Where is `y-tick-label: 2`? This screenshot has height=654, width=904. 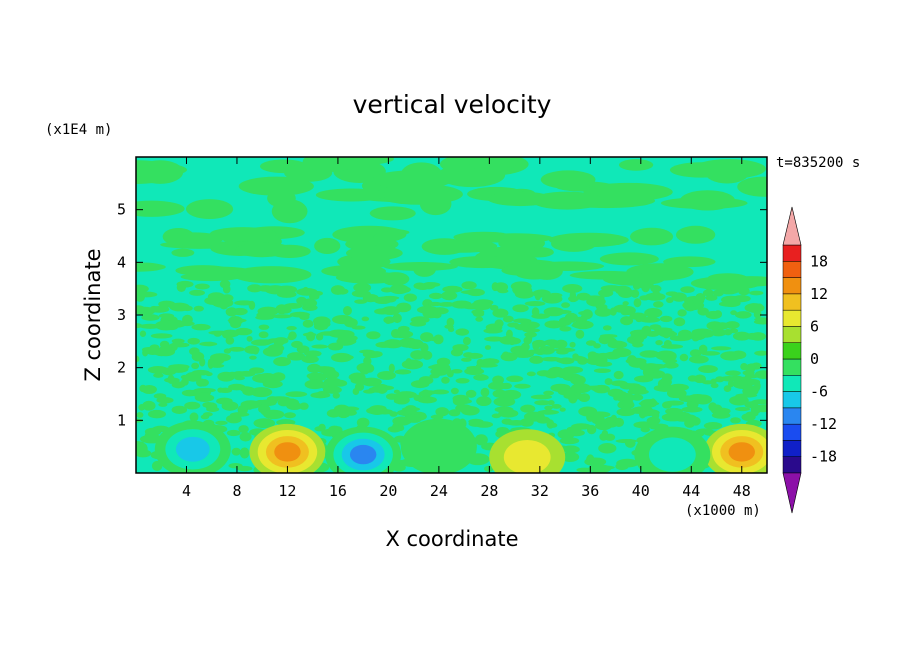
y-tick-label: 2 is located at coordinates (121, 368).